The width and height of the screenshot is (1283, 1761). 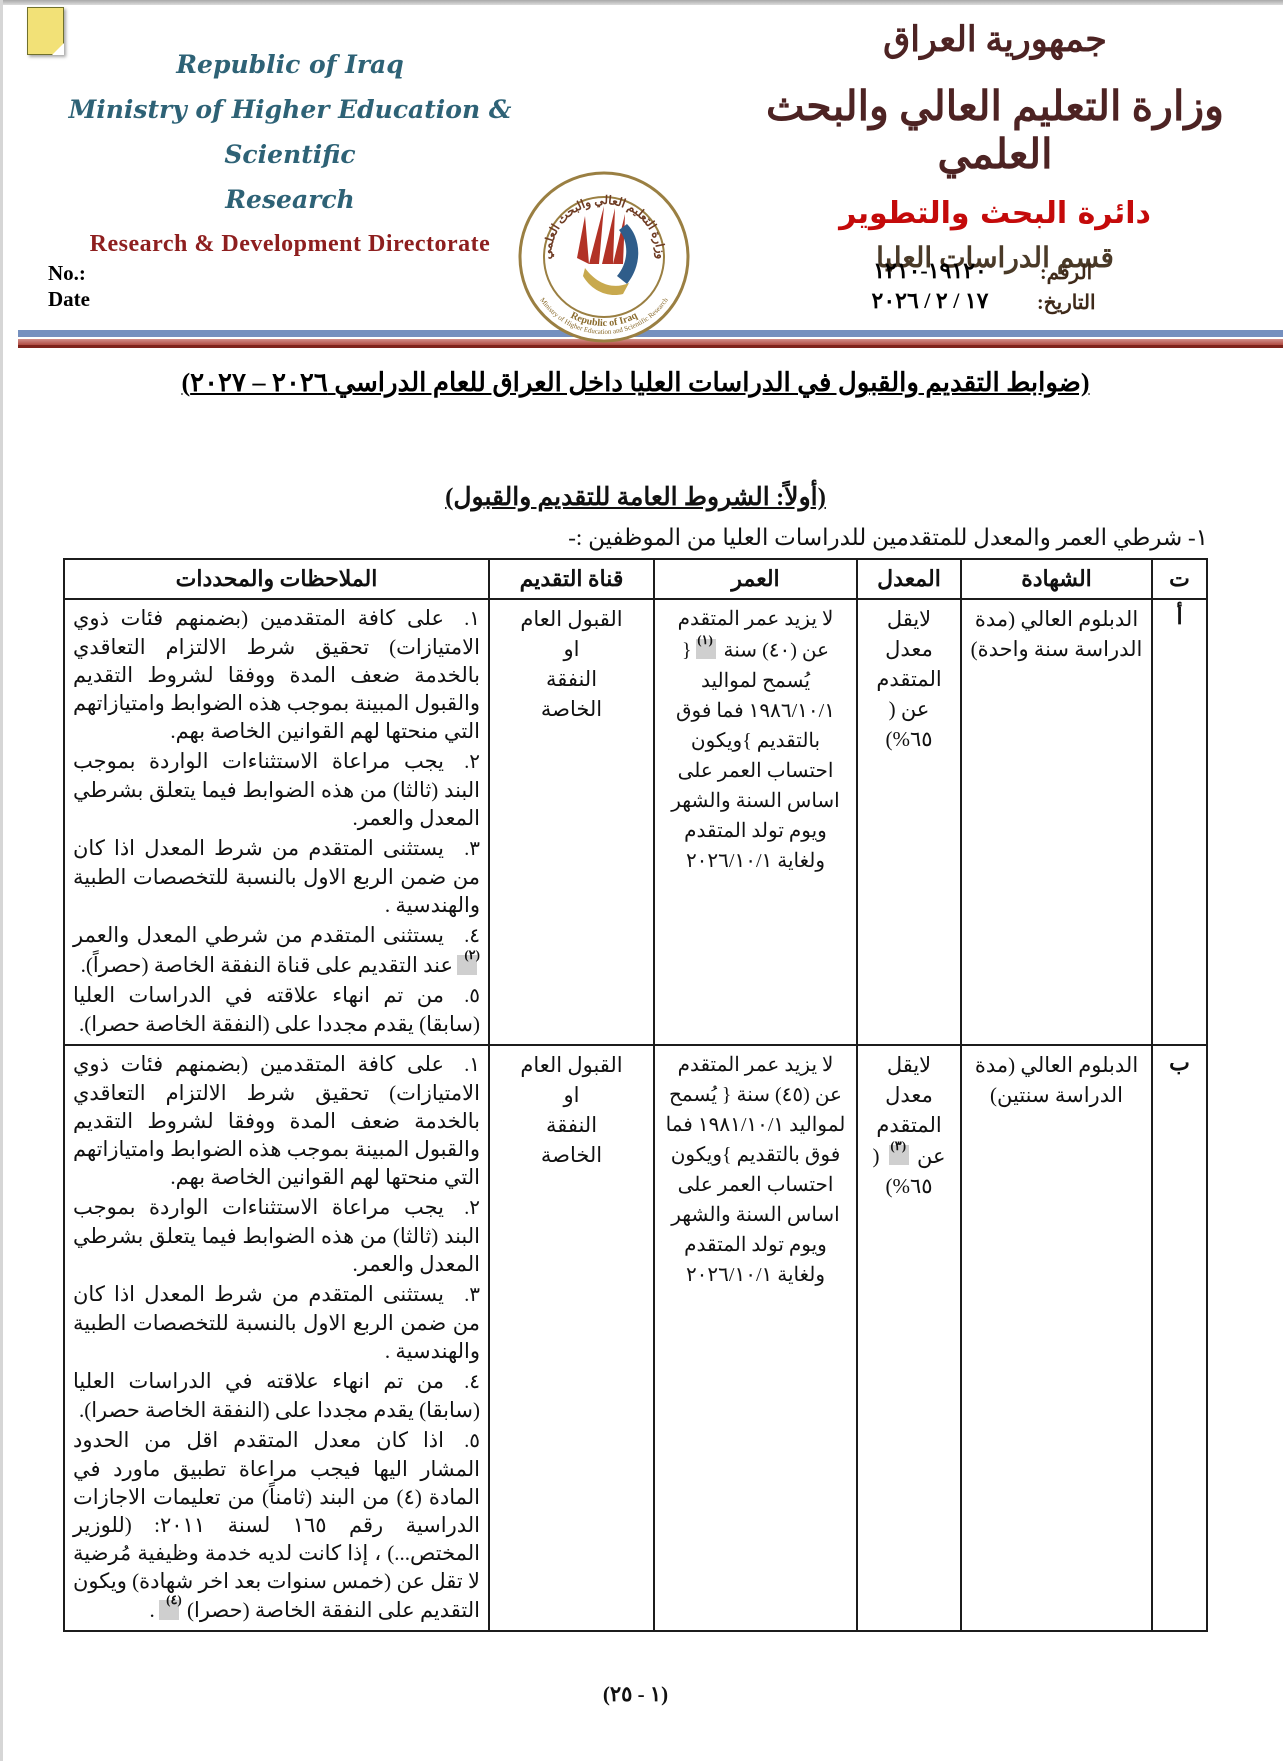 What do you see at coordinates (930, 300) in the screenshot?
I see `date-value: ١٧ / ٢ / ٢٠٢٦` at bounding box center [930, 300].